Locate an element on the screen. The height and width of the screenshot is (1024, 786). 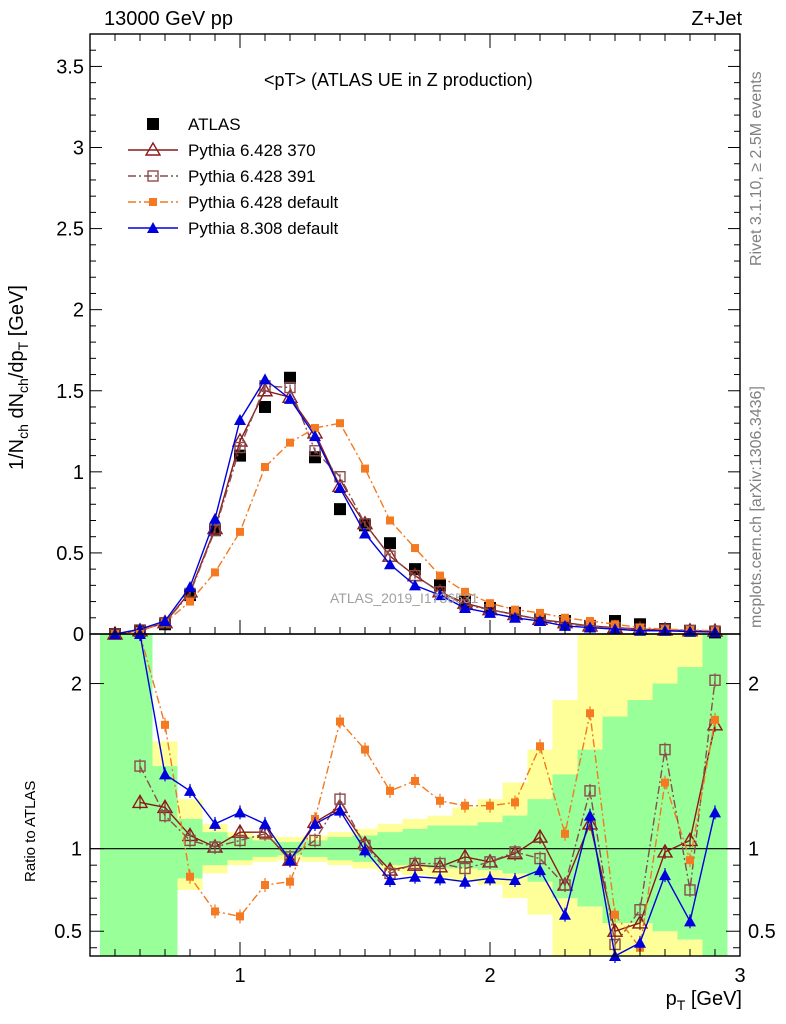
ratio-y-tick-label: 0.5 is located at coordinates (68, 932).